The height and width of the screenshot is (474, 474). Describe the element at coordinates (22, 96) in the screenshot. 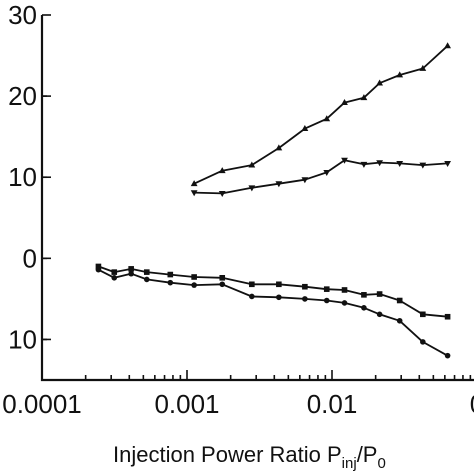

I see `y-tick-label: 20` at that location.